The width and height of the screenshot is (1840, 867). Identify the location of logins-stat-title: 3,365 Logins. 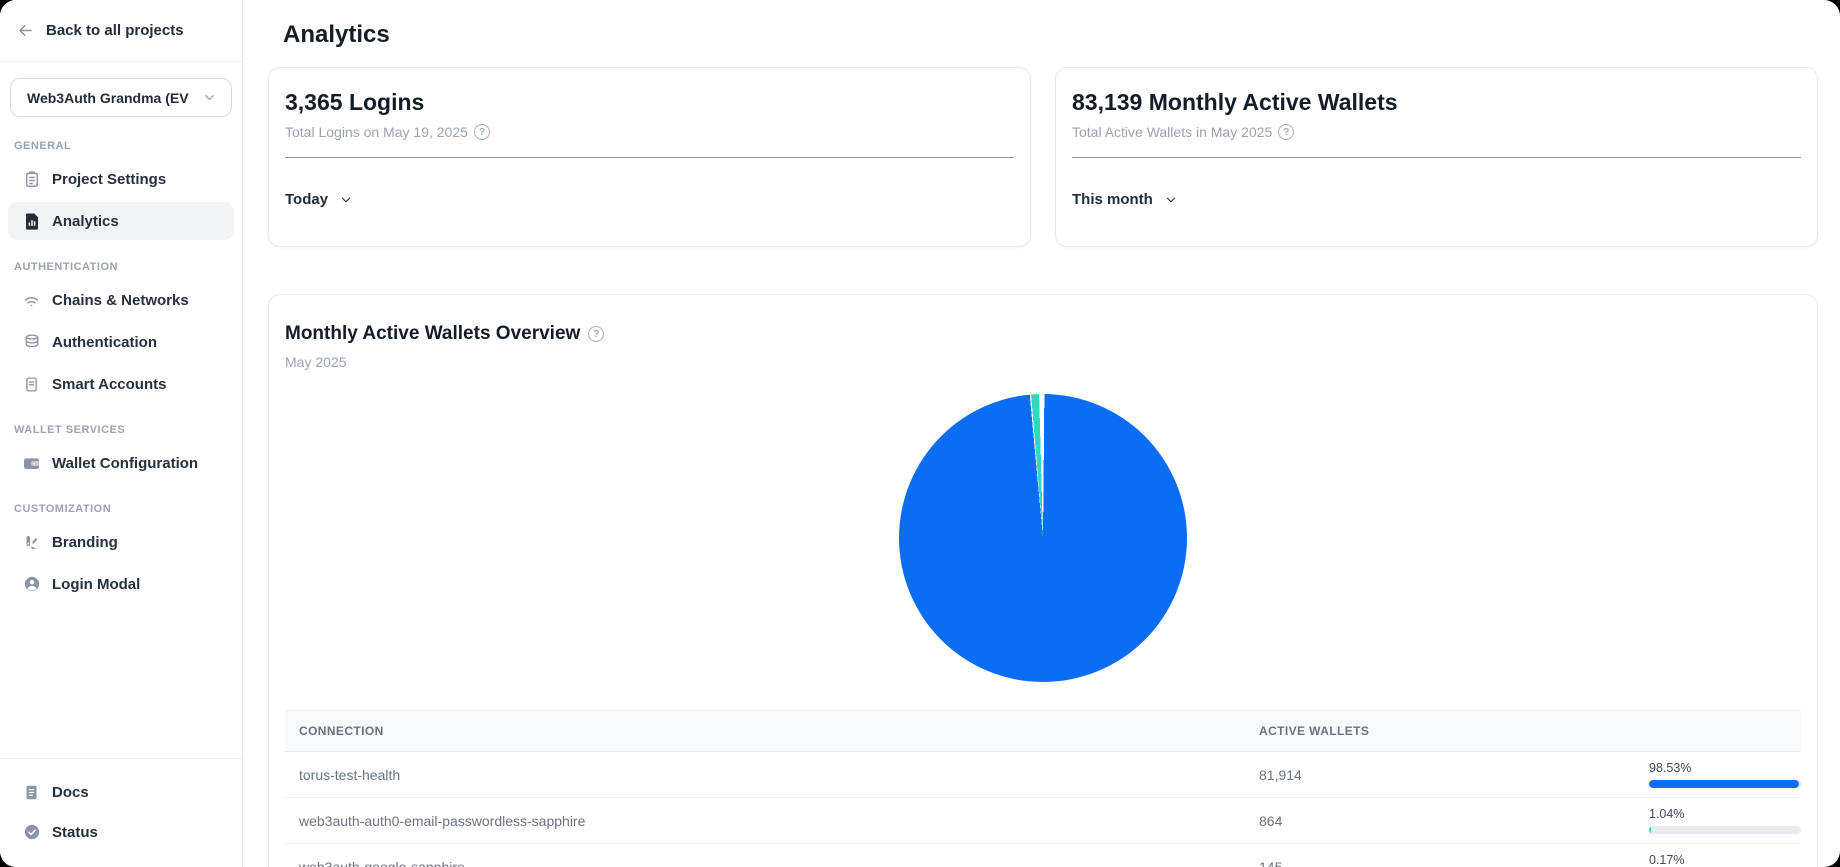
(355, 102).